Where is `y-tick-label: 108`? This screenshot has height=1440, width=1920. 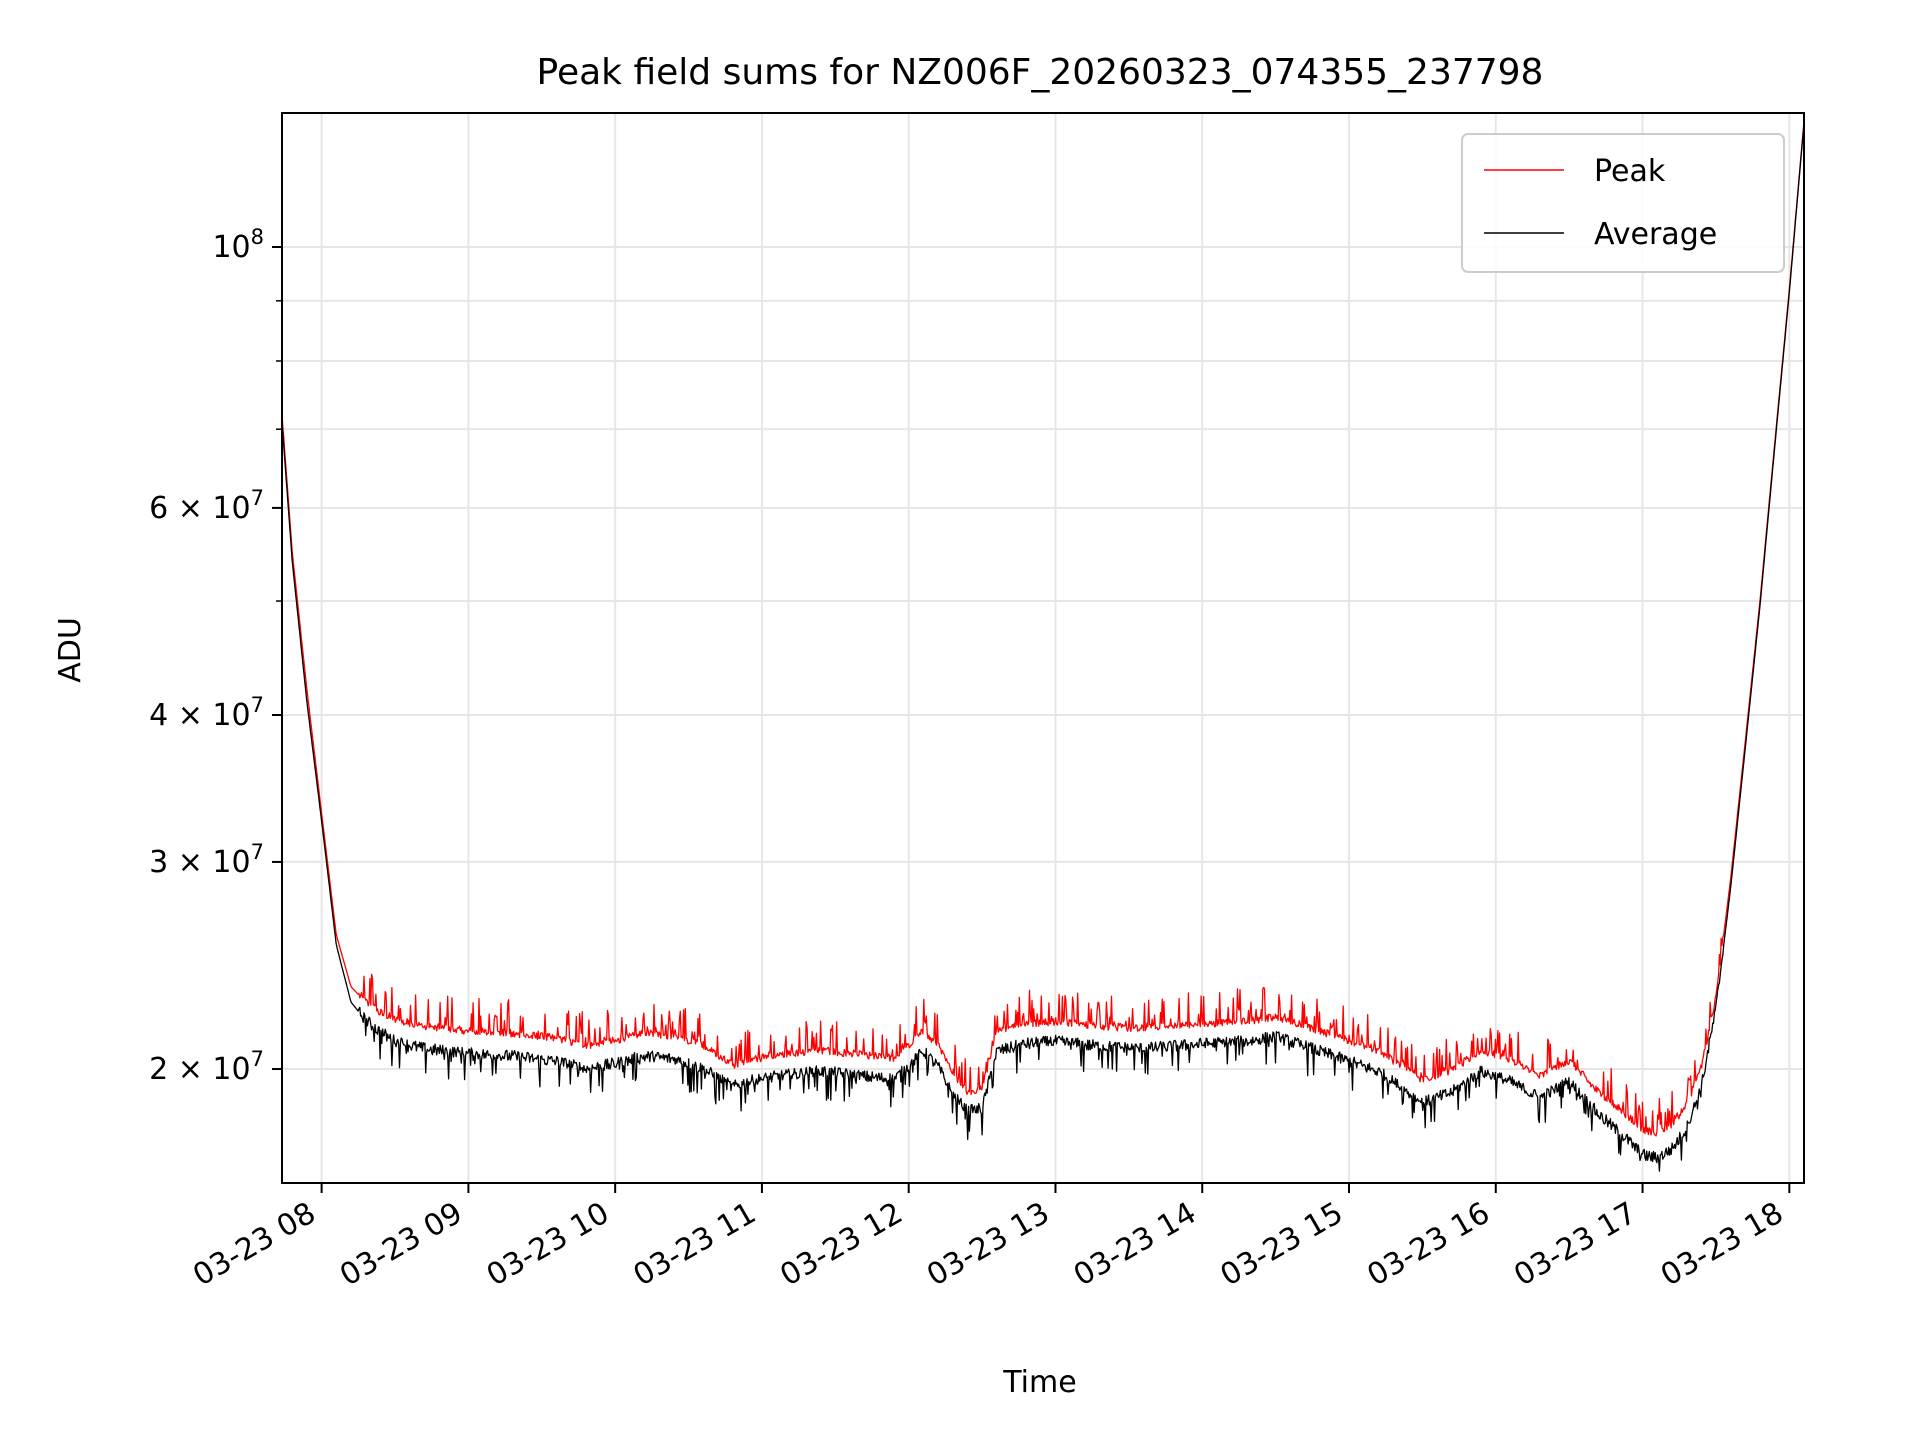
y-tick-label: 108 is located at coordinates (238, 245).